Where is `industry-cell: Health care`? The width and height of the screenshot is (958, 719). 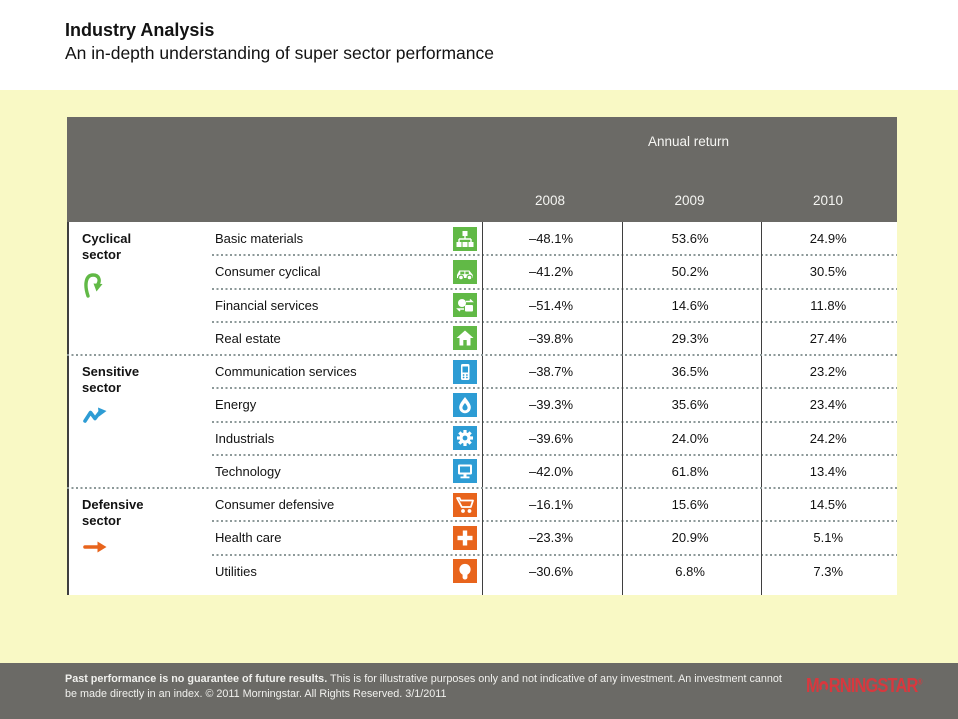 industry-cell: Health care is located at coordinates (346, 537).